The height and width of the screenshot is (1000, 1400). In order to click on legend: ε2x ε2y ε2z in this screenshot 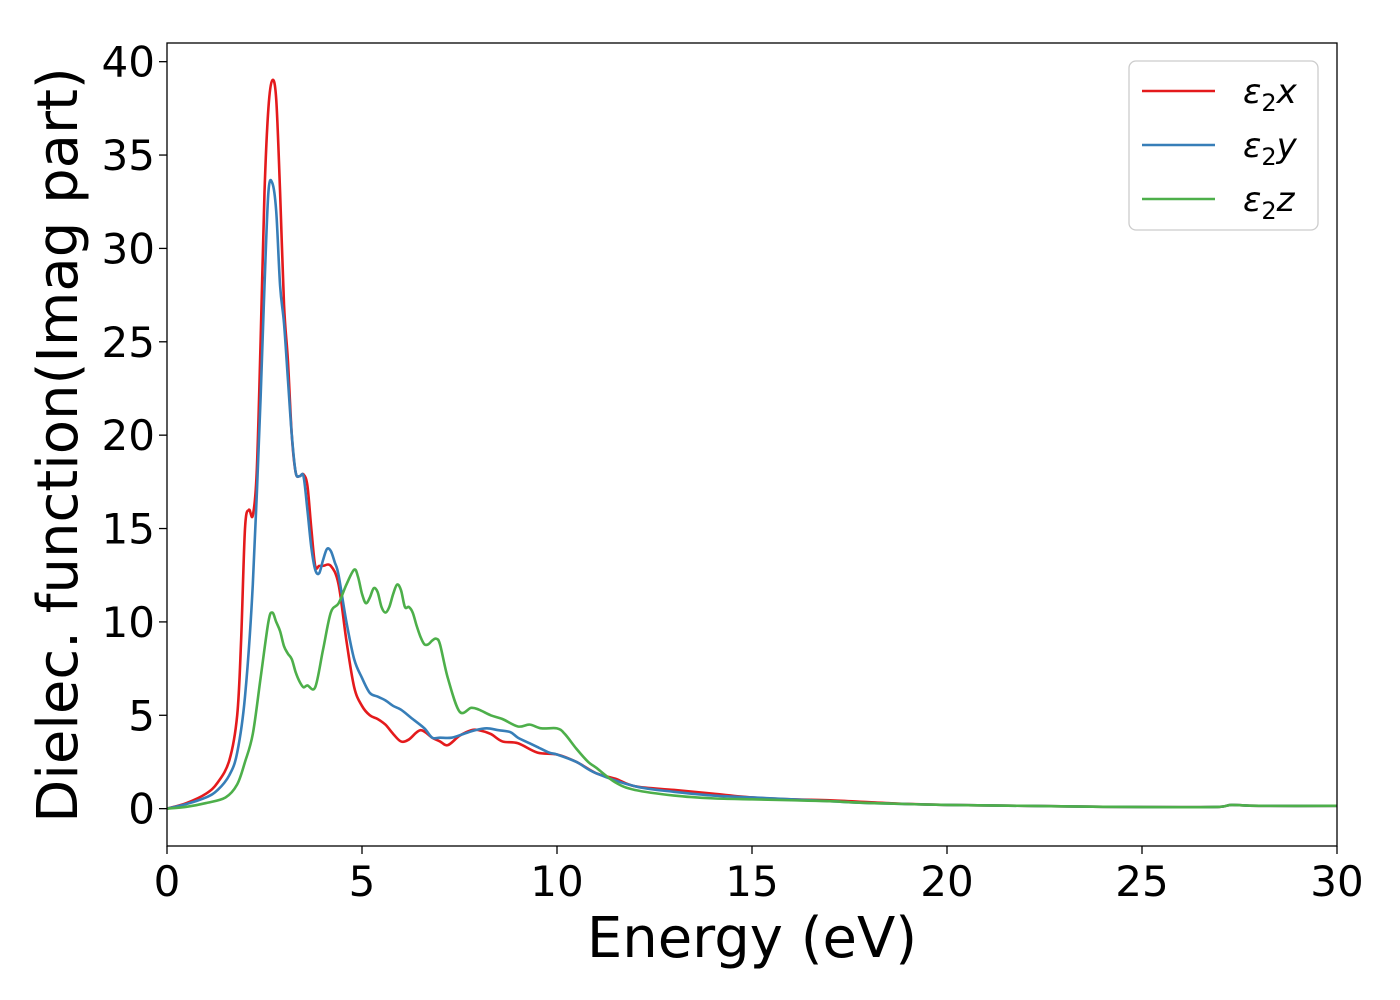, I will do `click(1223, 145)`.